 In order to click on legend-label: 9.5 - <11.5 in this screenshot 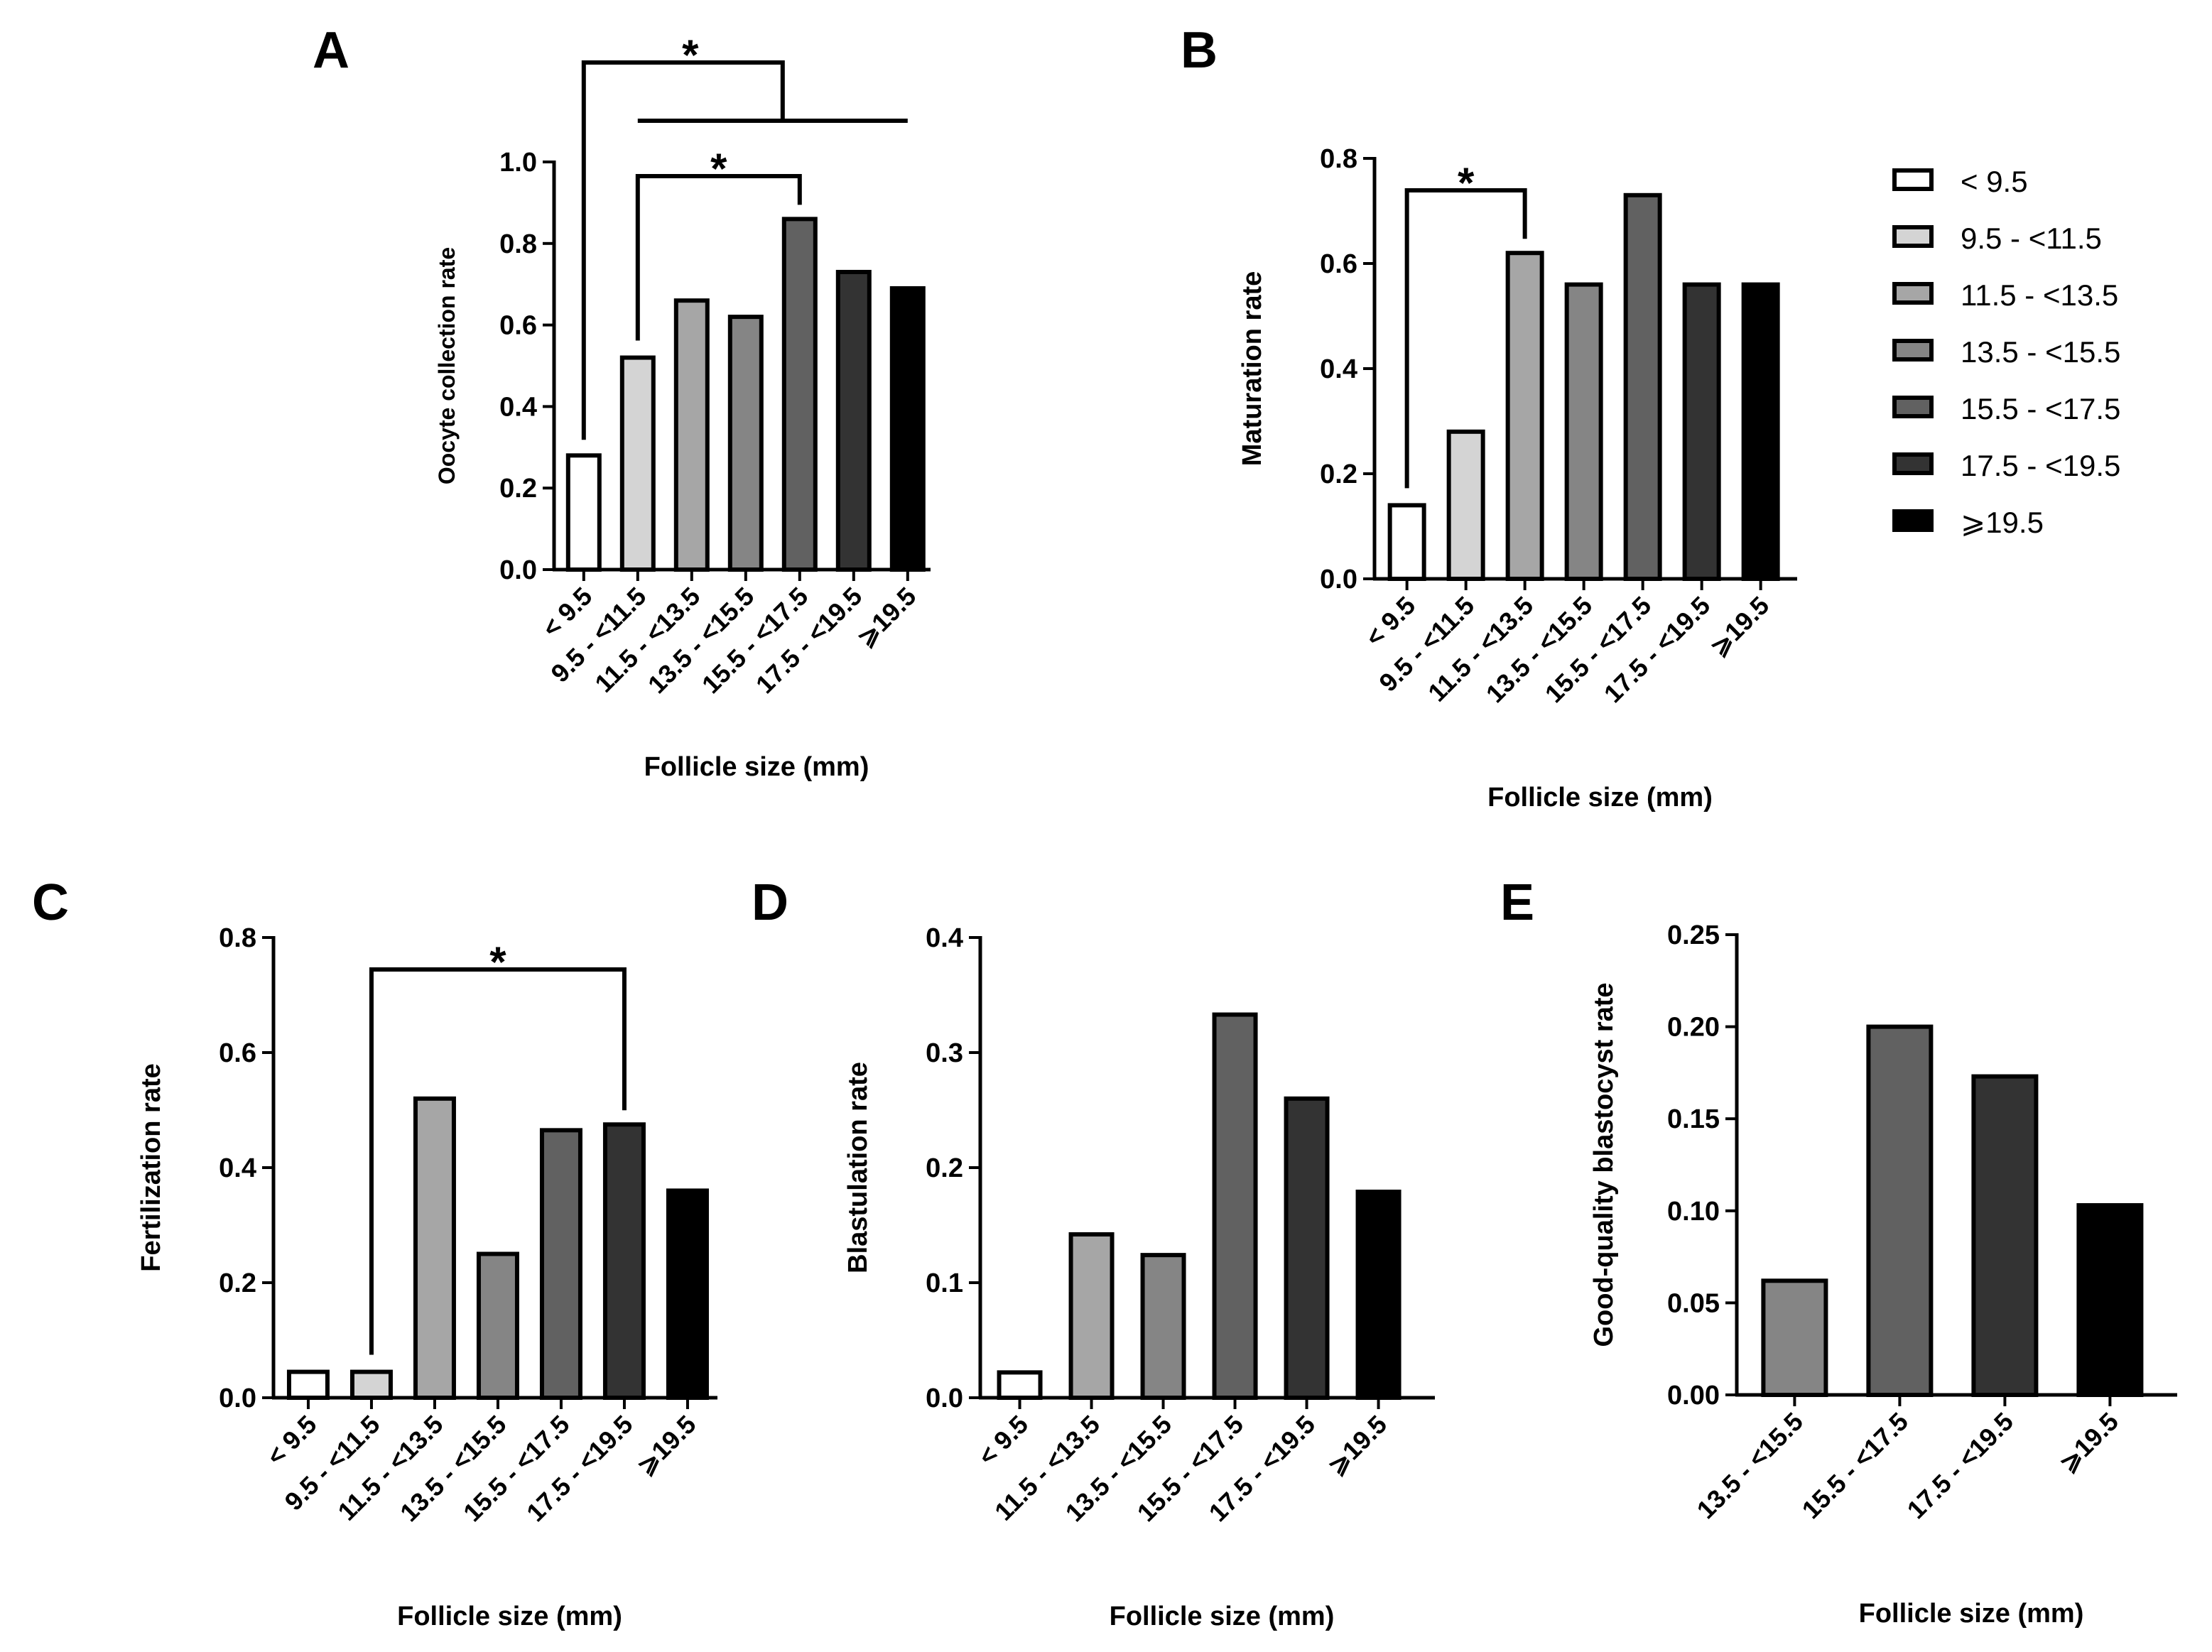, I will do `click(2031, 238)`.